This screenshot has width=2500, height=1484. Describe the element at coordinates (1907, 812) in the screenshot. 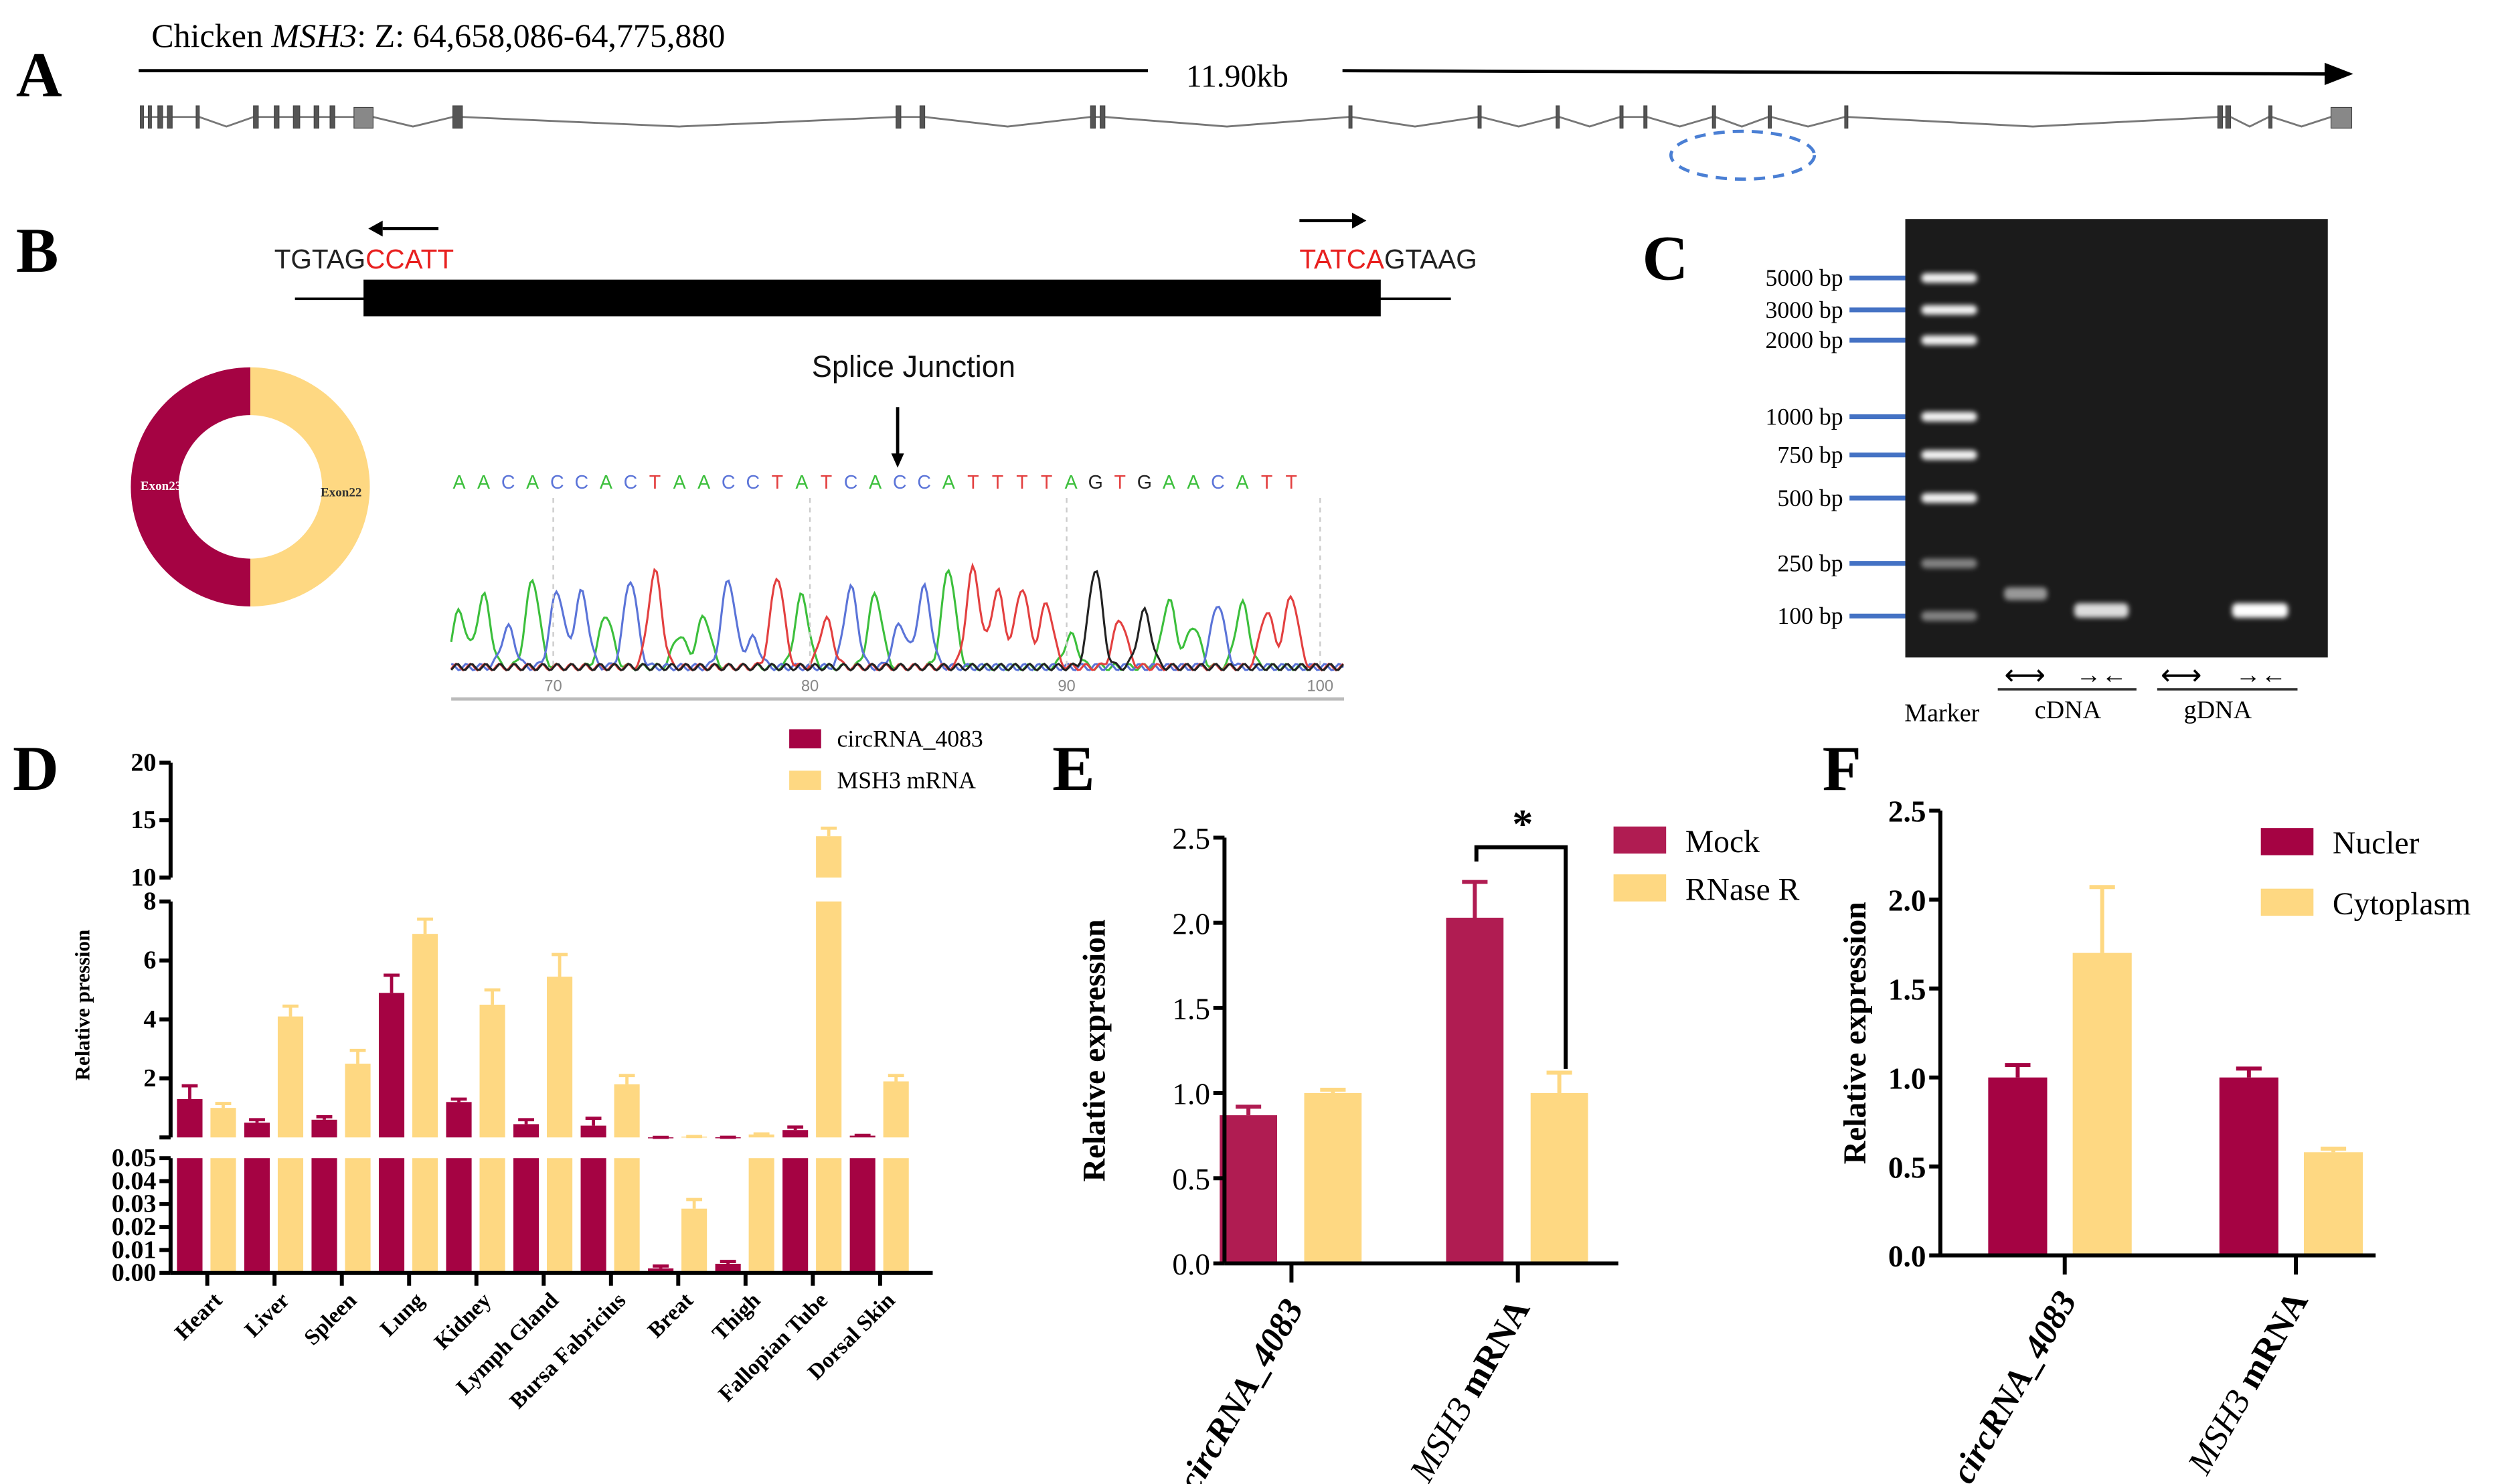

I see `y-tick-label: 2.5` at that location.